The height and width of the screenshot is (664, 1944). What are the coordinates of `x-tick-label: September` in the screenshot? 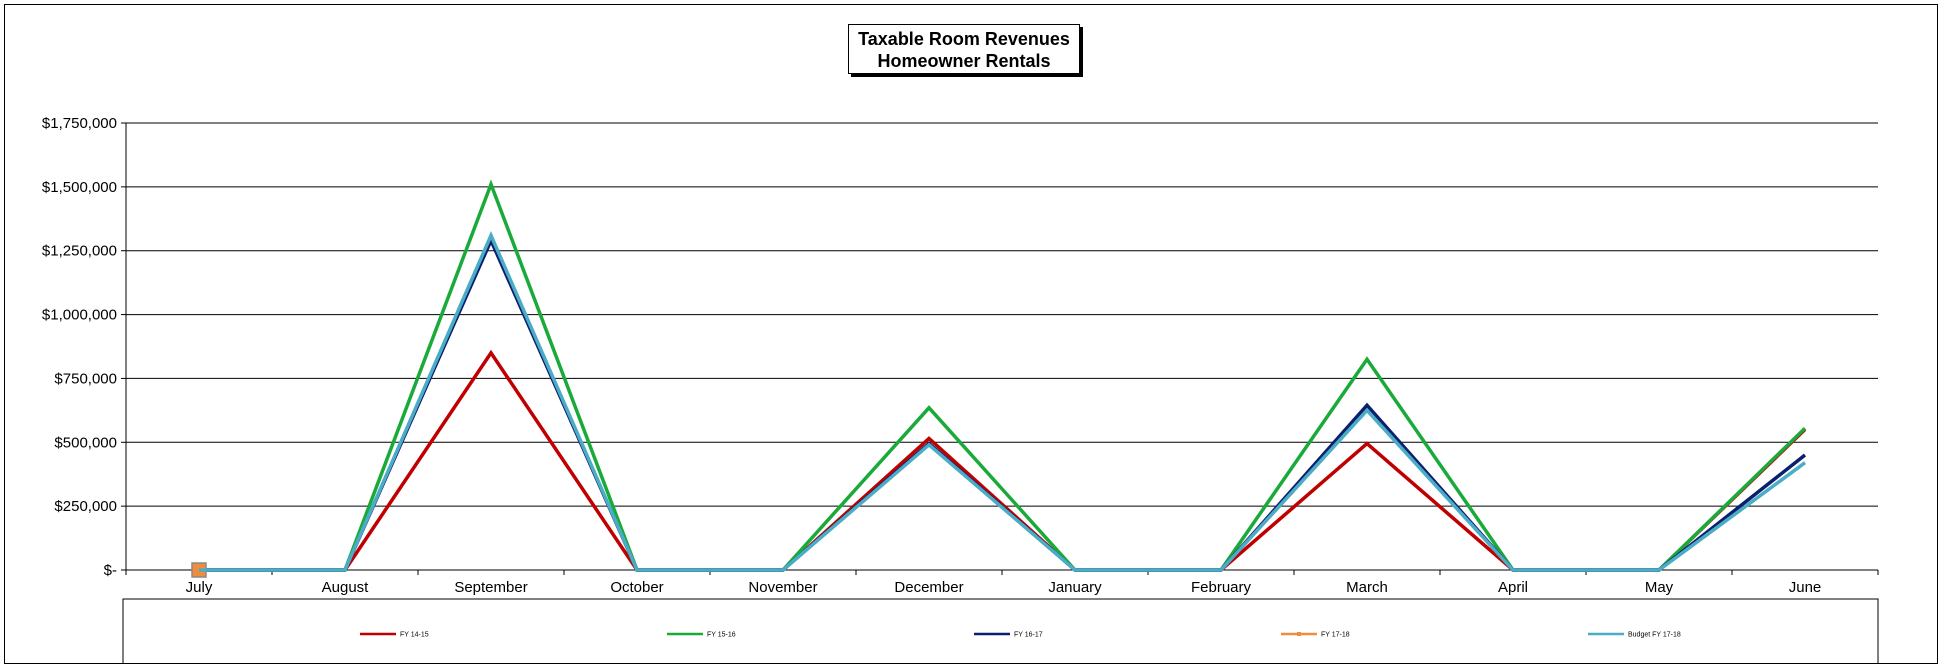 It's located at (490, 587).